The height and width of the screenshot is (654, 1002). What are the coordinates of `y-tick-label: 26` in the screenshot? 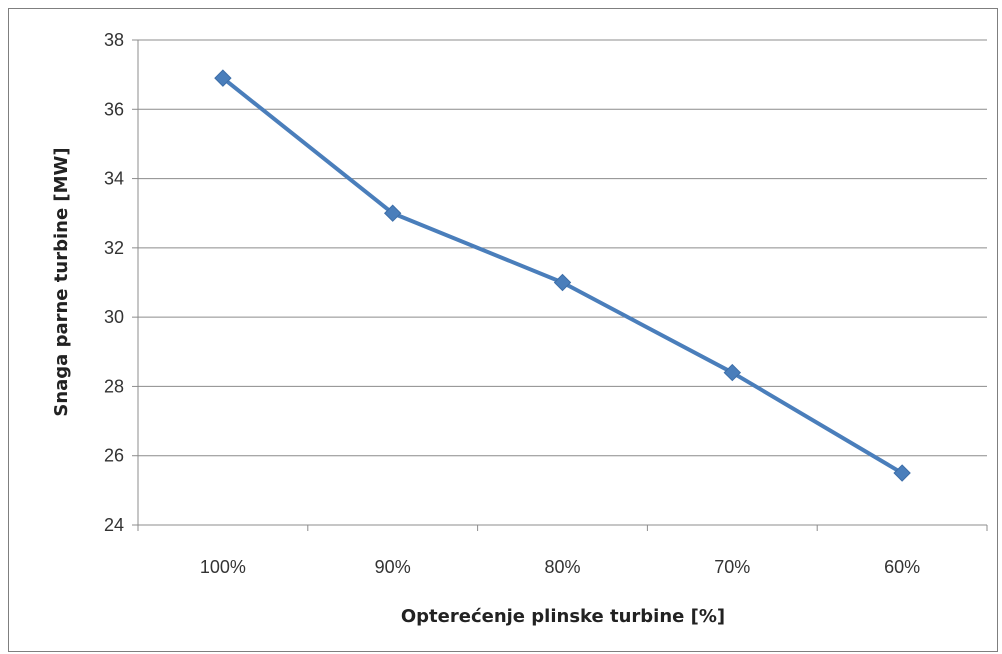 It's located at (114, 456).